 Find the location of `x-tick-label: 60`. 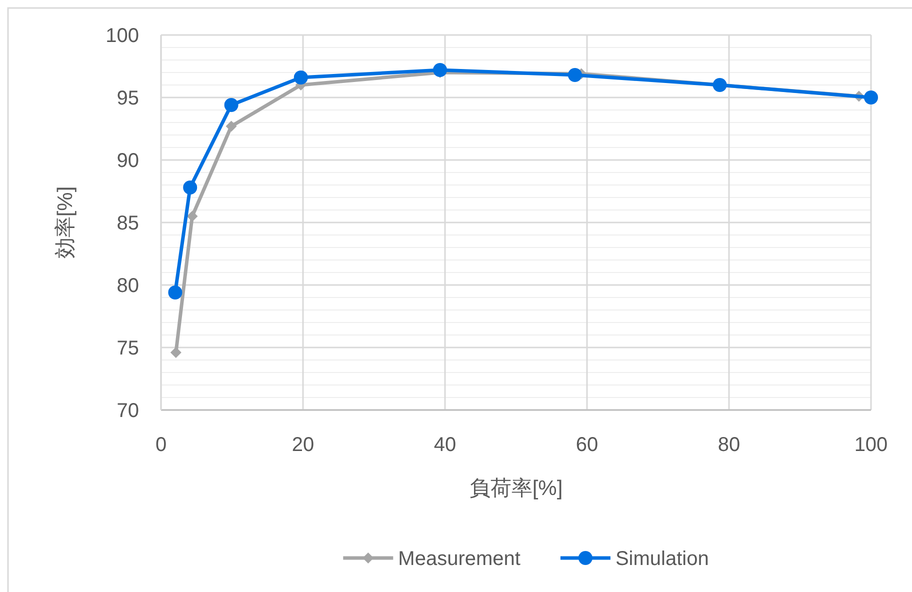

x-tick-label: 60 is located at coordinates (587, 445).